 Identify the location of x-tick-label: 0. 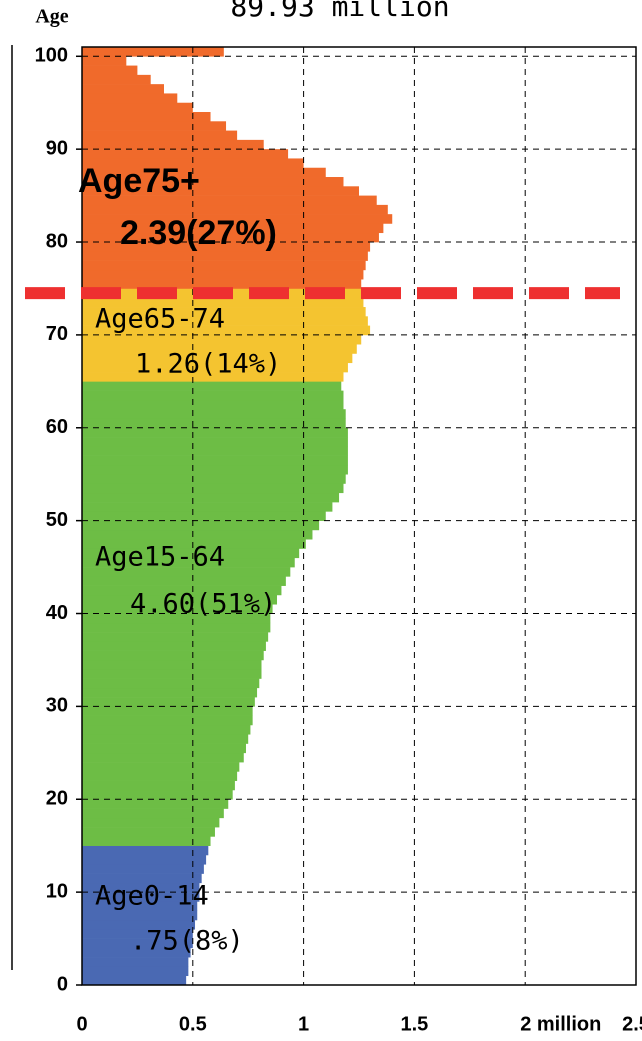
(81, 1024).